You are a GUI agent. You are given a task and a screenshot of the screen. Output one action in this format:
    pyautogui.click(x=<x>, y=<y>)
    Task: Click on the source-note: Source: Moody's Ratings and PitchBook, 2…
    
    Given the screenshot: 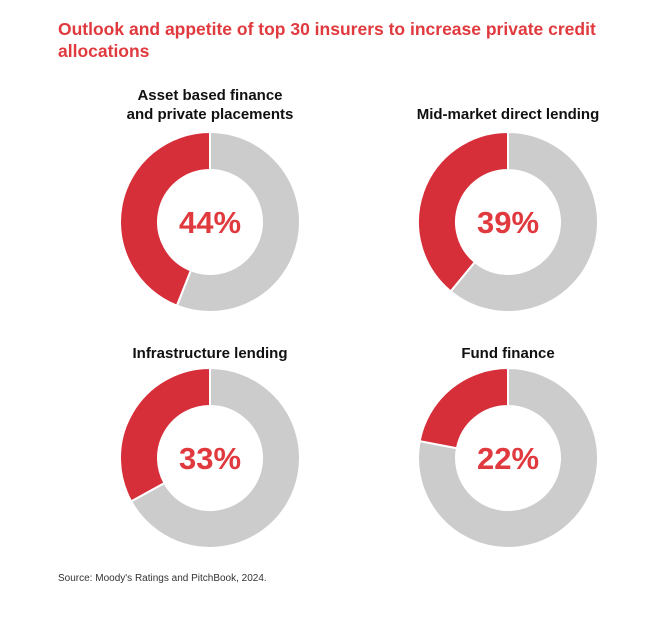 What is the action you would take?
    pyautogui.click(x=162, y=578)
    